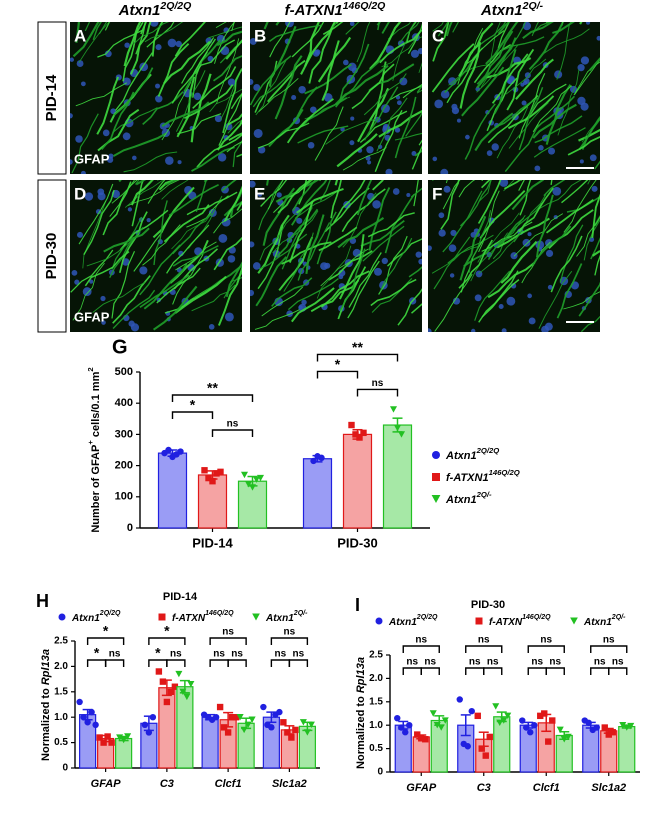  I want to click on superscript: 2Q/2Q, so click(110, 613).